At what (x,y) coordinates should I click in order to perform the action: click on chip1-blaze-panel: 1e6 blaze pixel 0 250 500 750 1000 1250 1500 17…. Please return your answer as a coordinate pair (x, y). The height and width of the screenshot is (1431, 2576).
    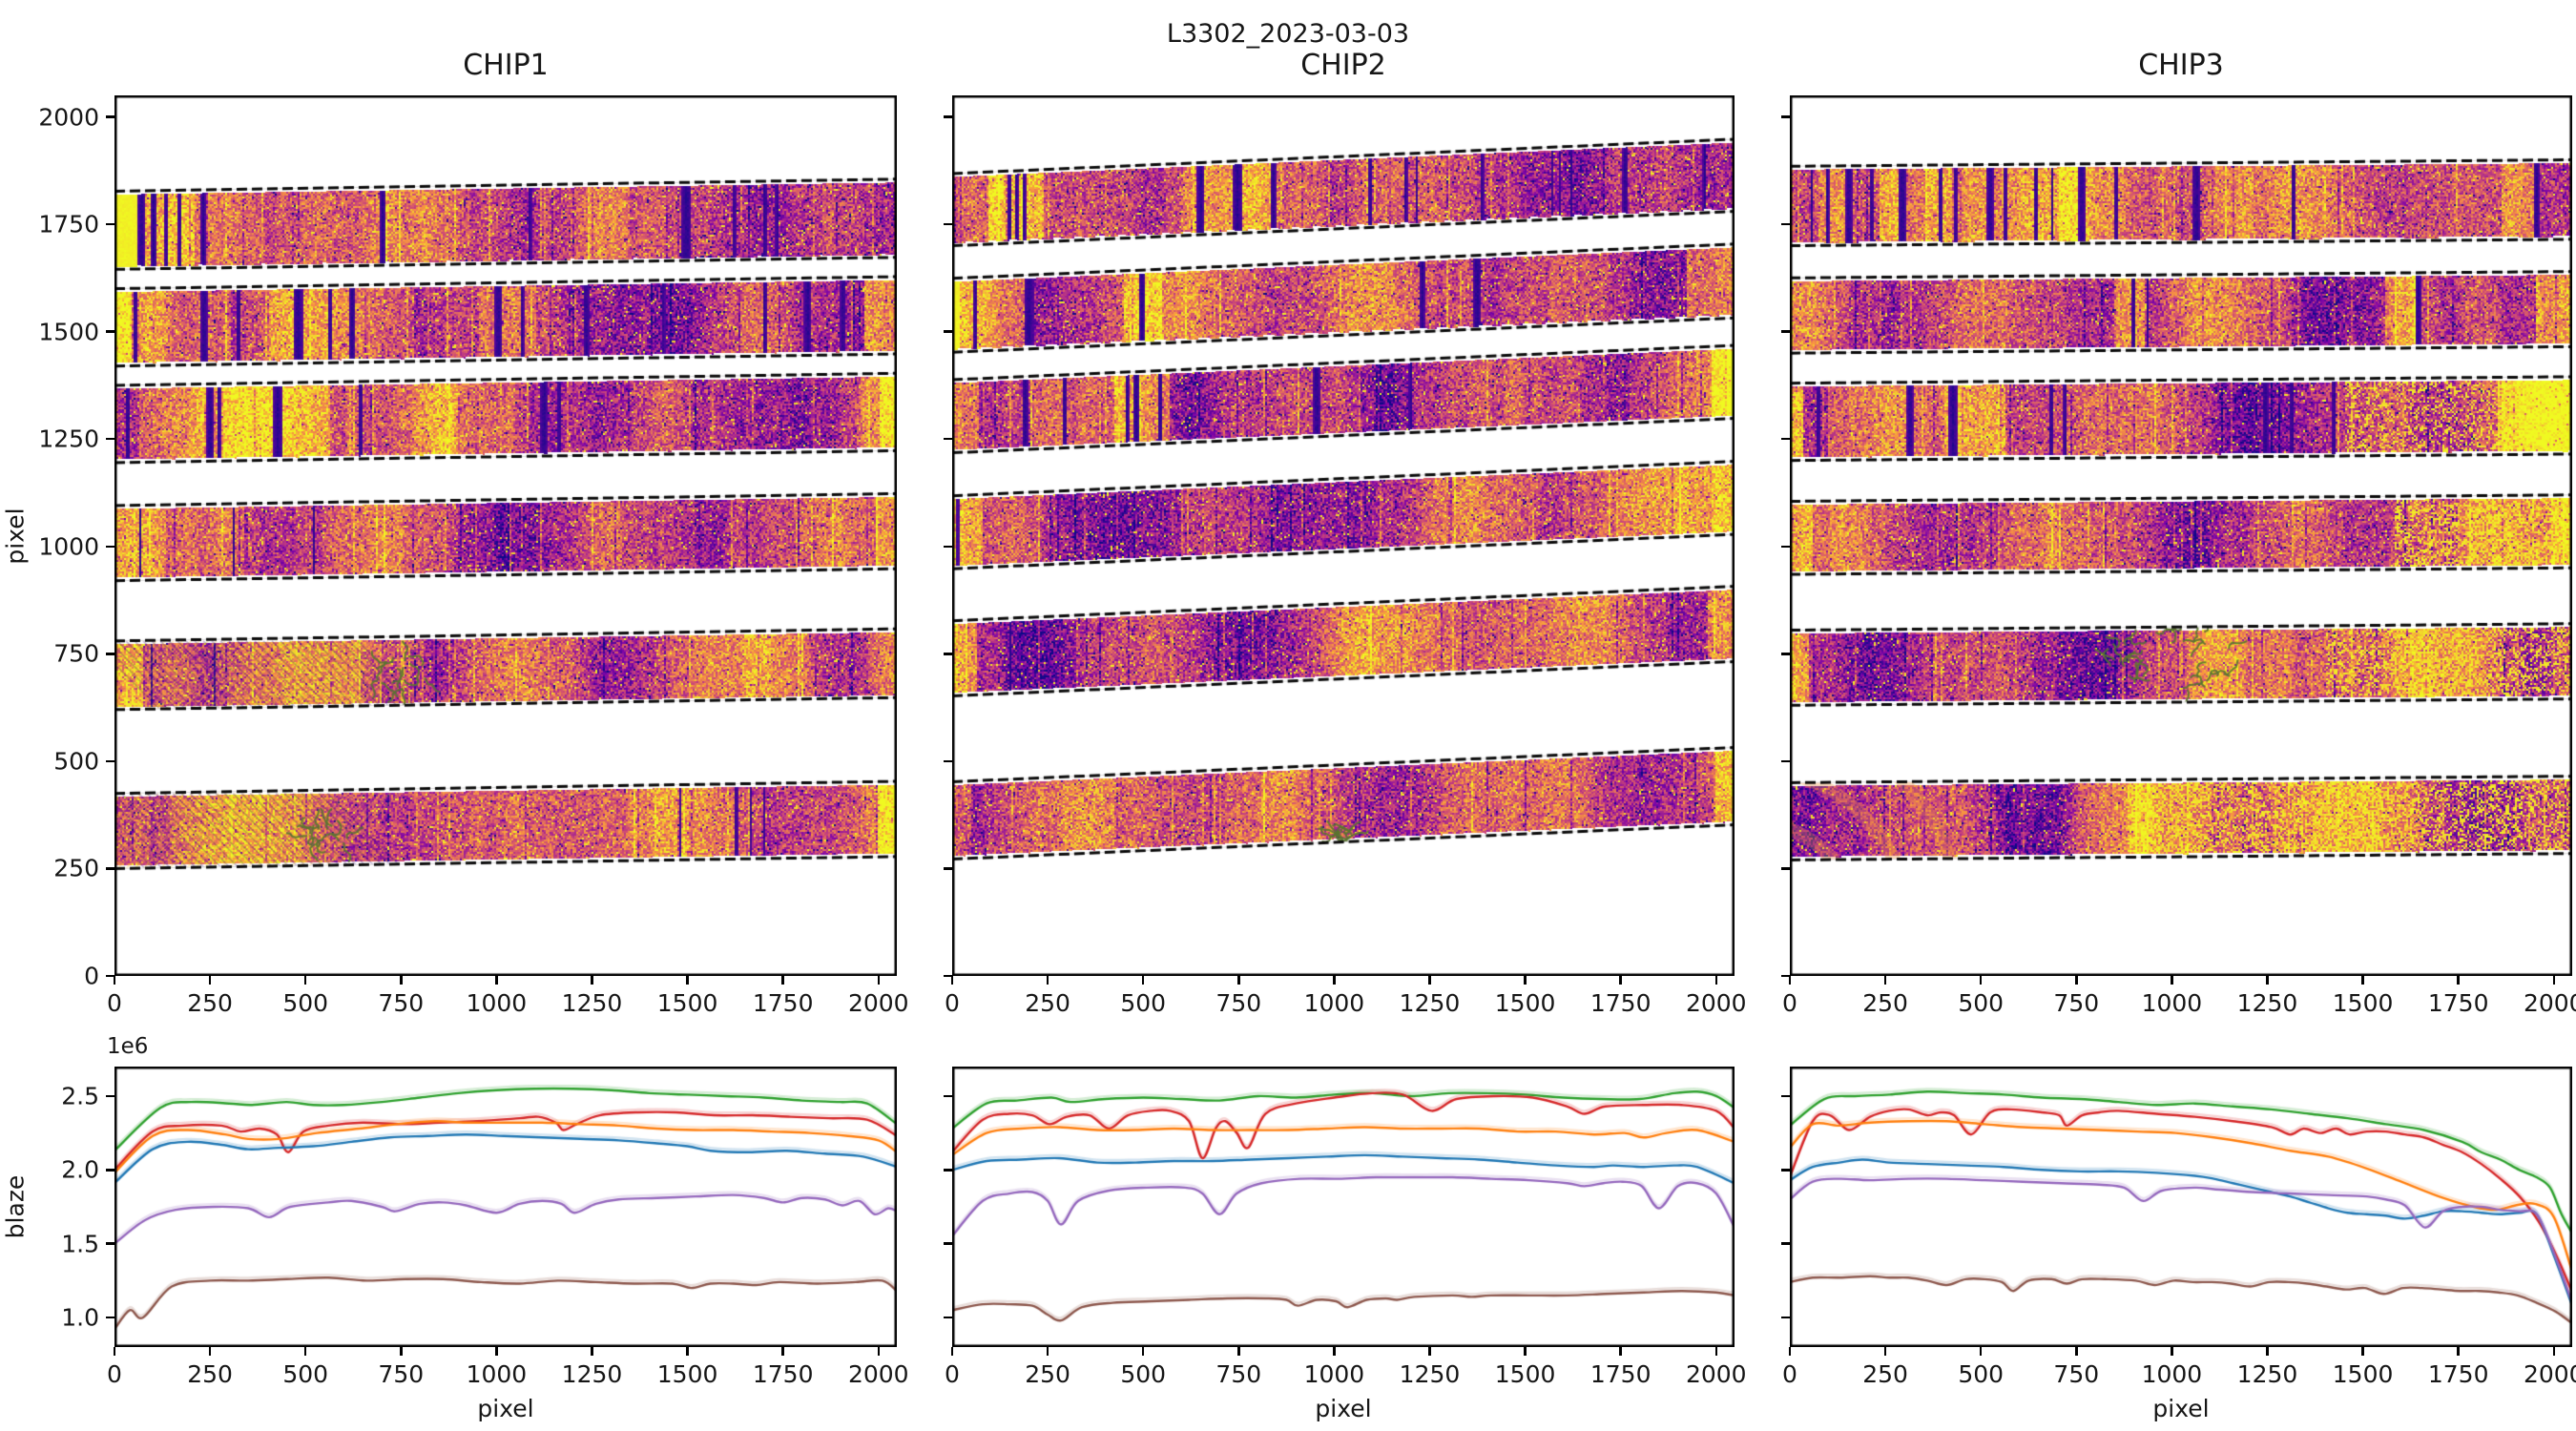
    Looking at the image, I should click on (455, 1228).